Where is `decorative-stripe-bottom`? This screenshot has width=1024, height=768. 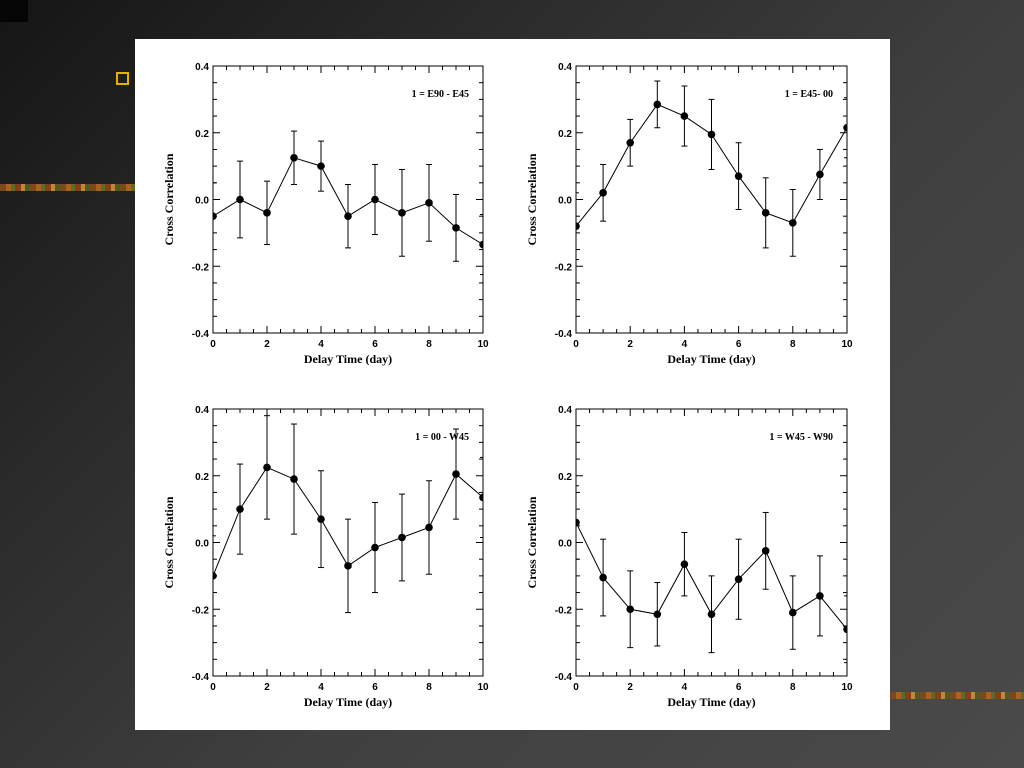
decorative-stripe-bottom is located at coordinates (957, 695).